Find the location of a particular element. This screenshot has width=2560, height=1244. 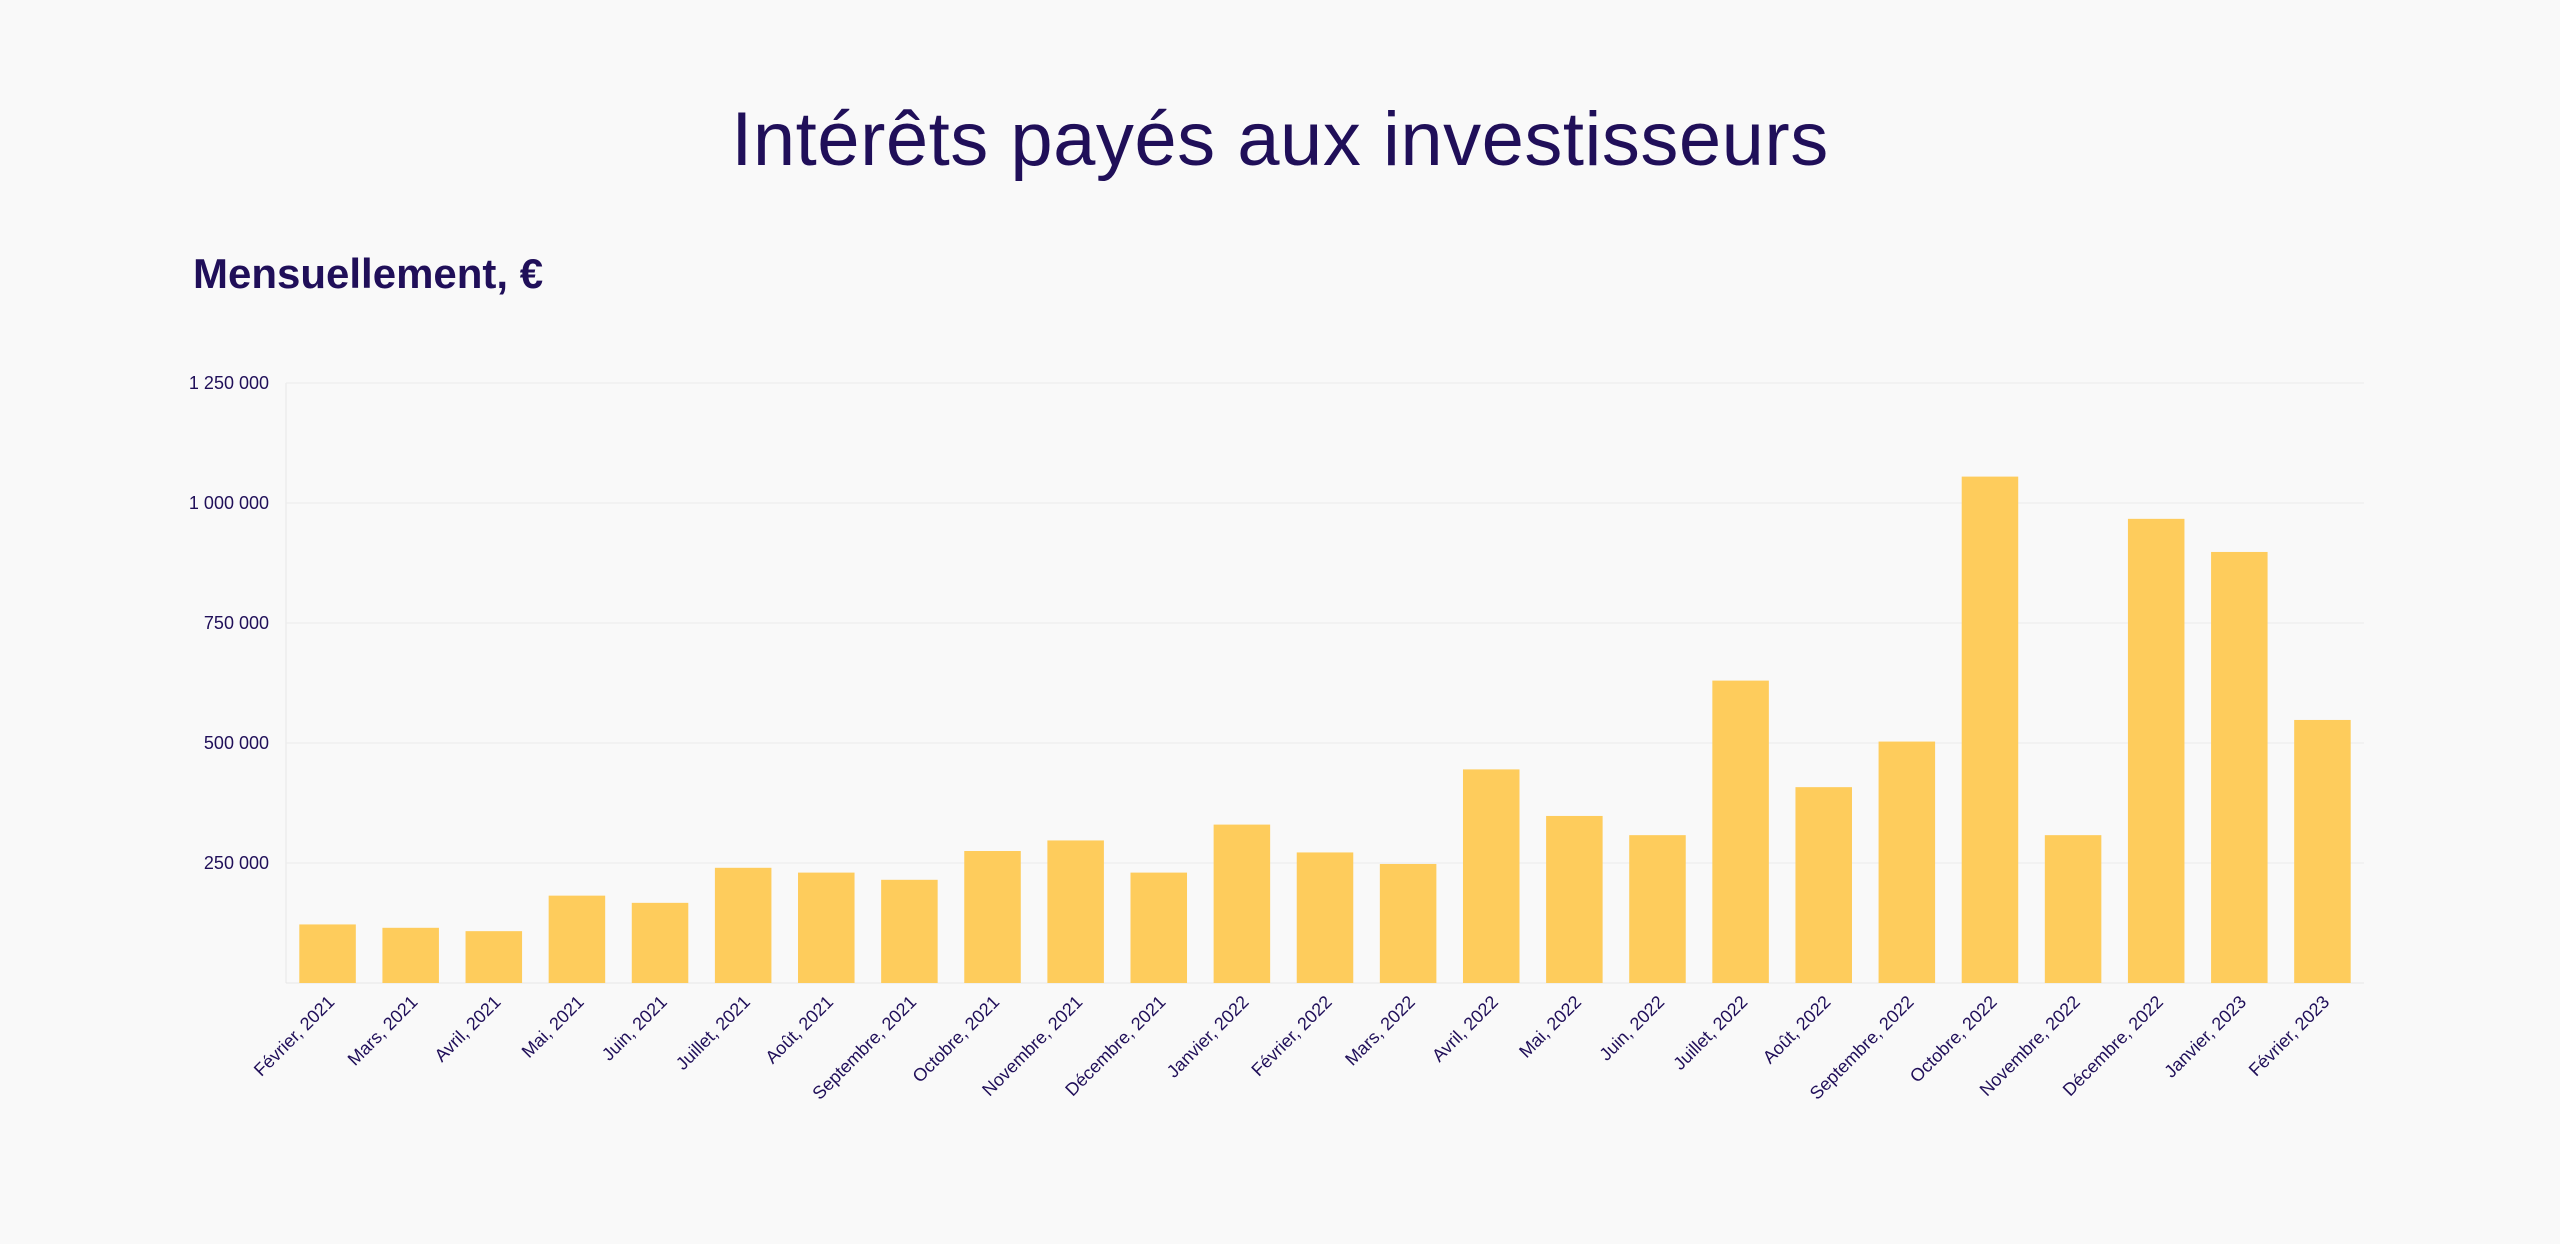

y-tick-label: 750 000 is located at coordinates (236, 623).